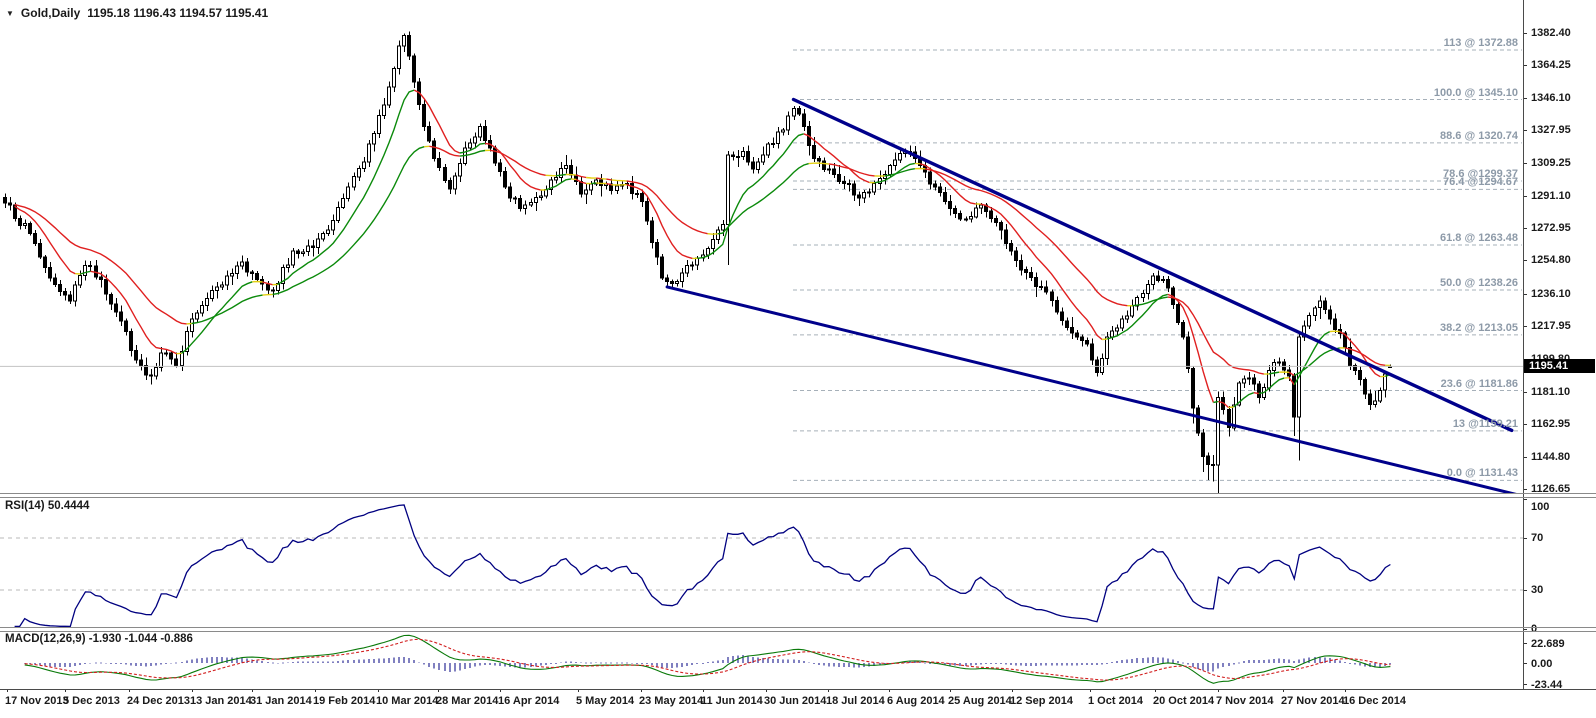  I want to click on price-axis-label: 1254.80, so click(1551, 260).